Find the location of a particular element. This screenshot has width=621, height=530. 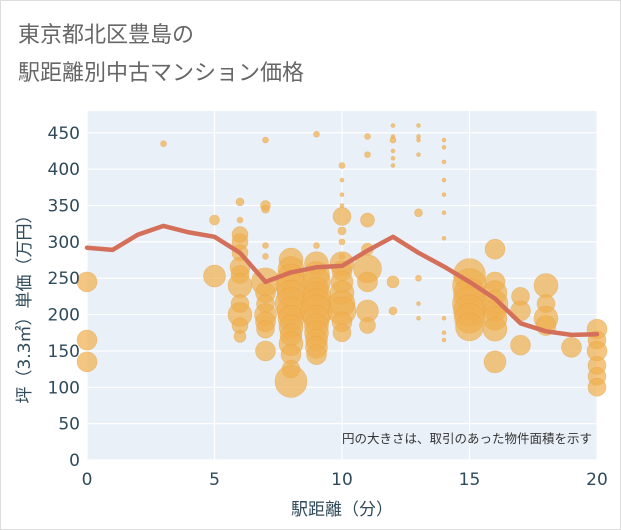

y-tick-label: 200 is located at coordinates (64, 316).